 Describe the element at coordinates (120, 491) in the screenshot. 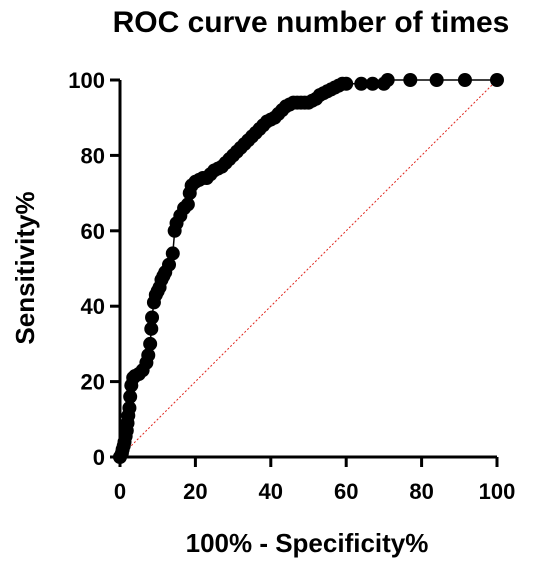

I see `x-tick-label: 0` at that location.